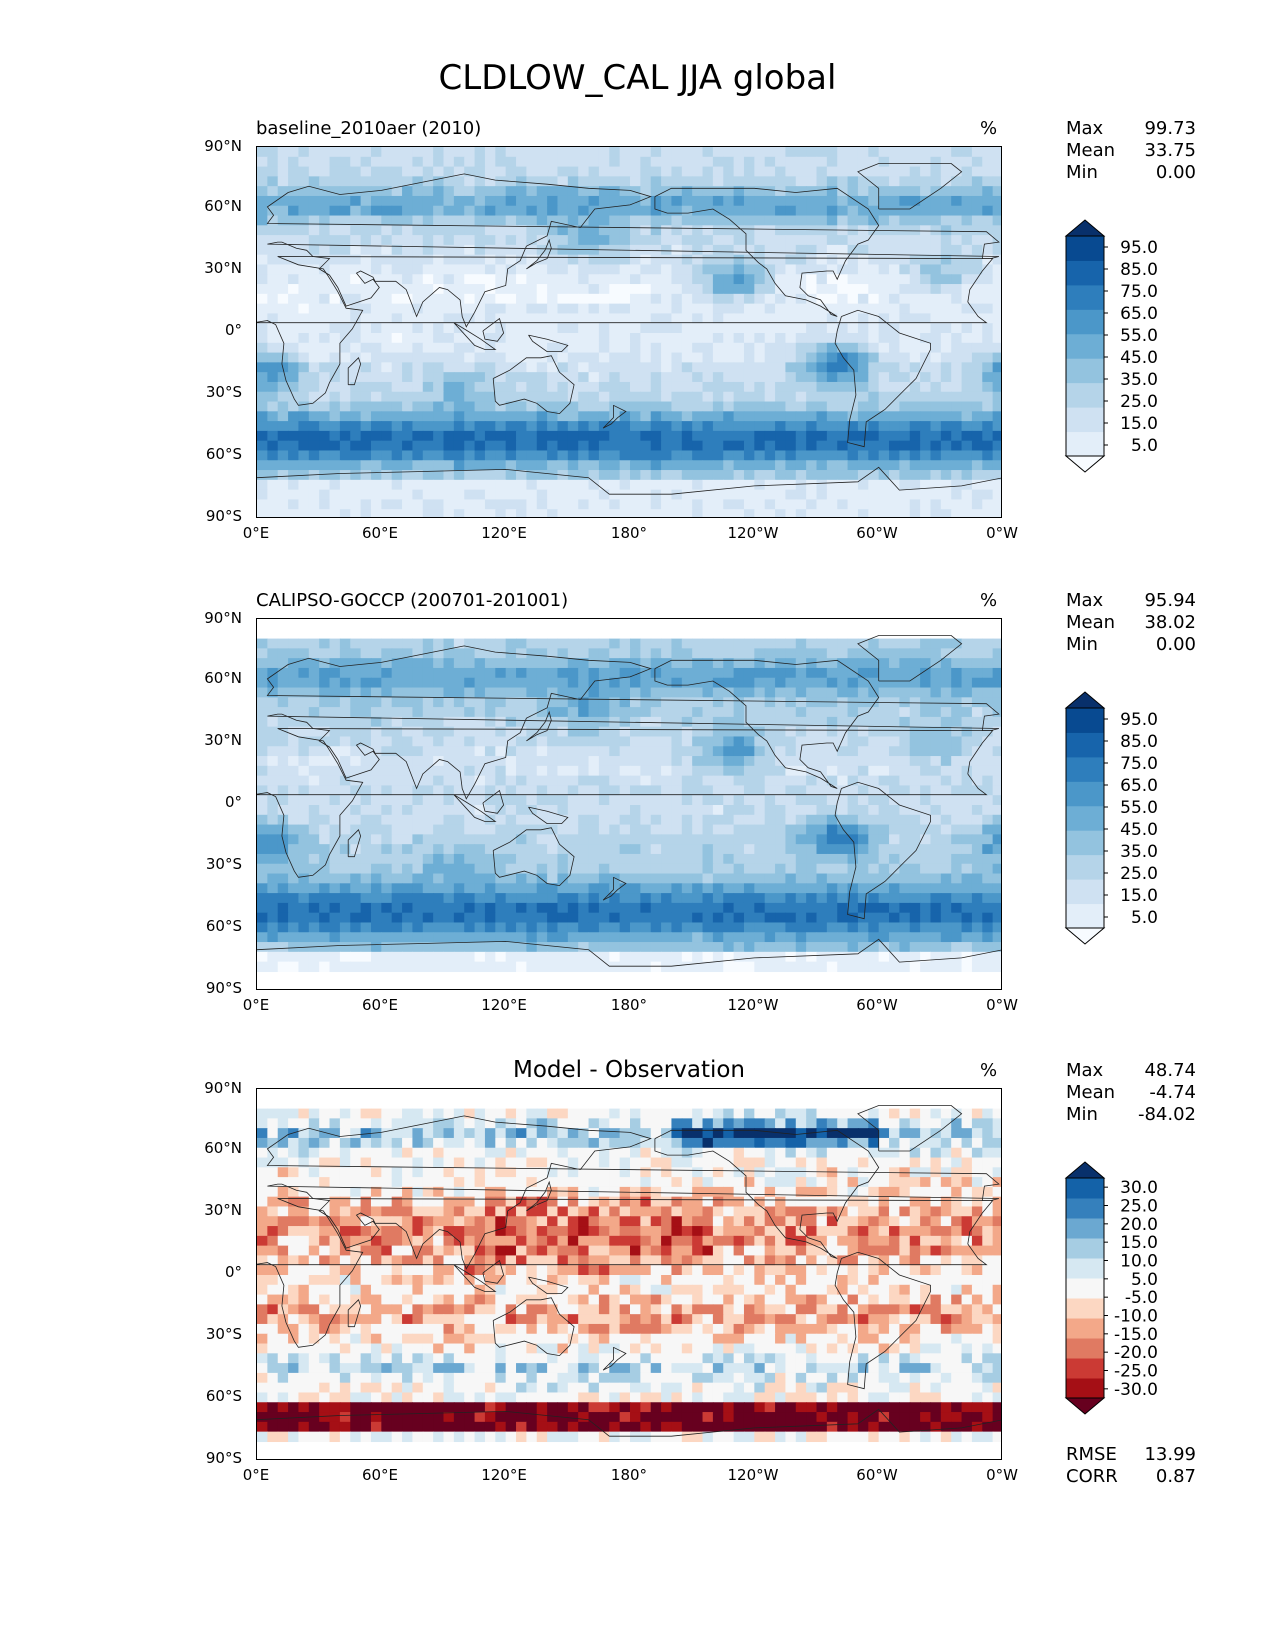  Describe the element at coordinates (1144, 446) in the screenshot. I see `colorbar-label: 5.0` at that location.